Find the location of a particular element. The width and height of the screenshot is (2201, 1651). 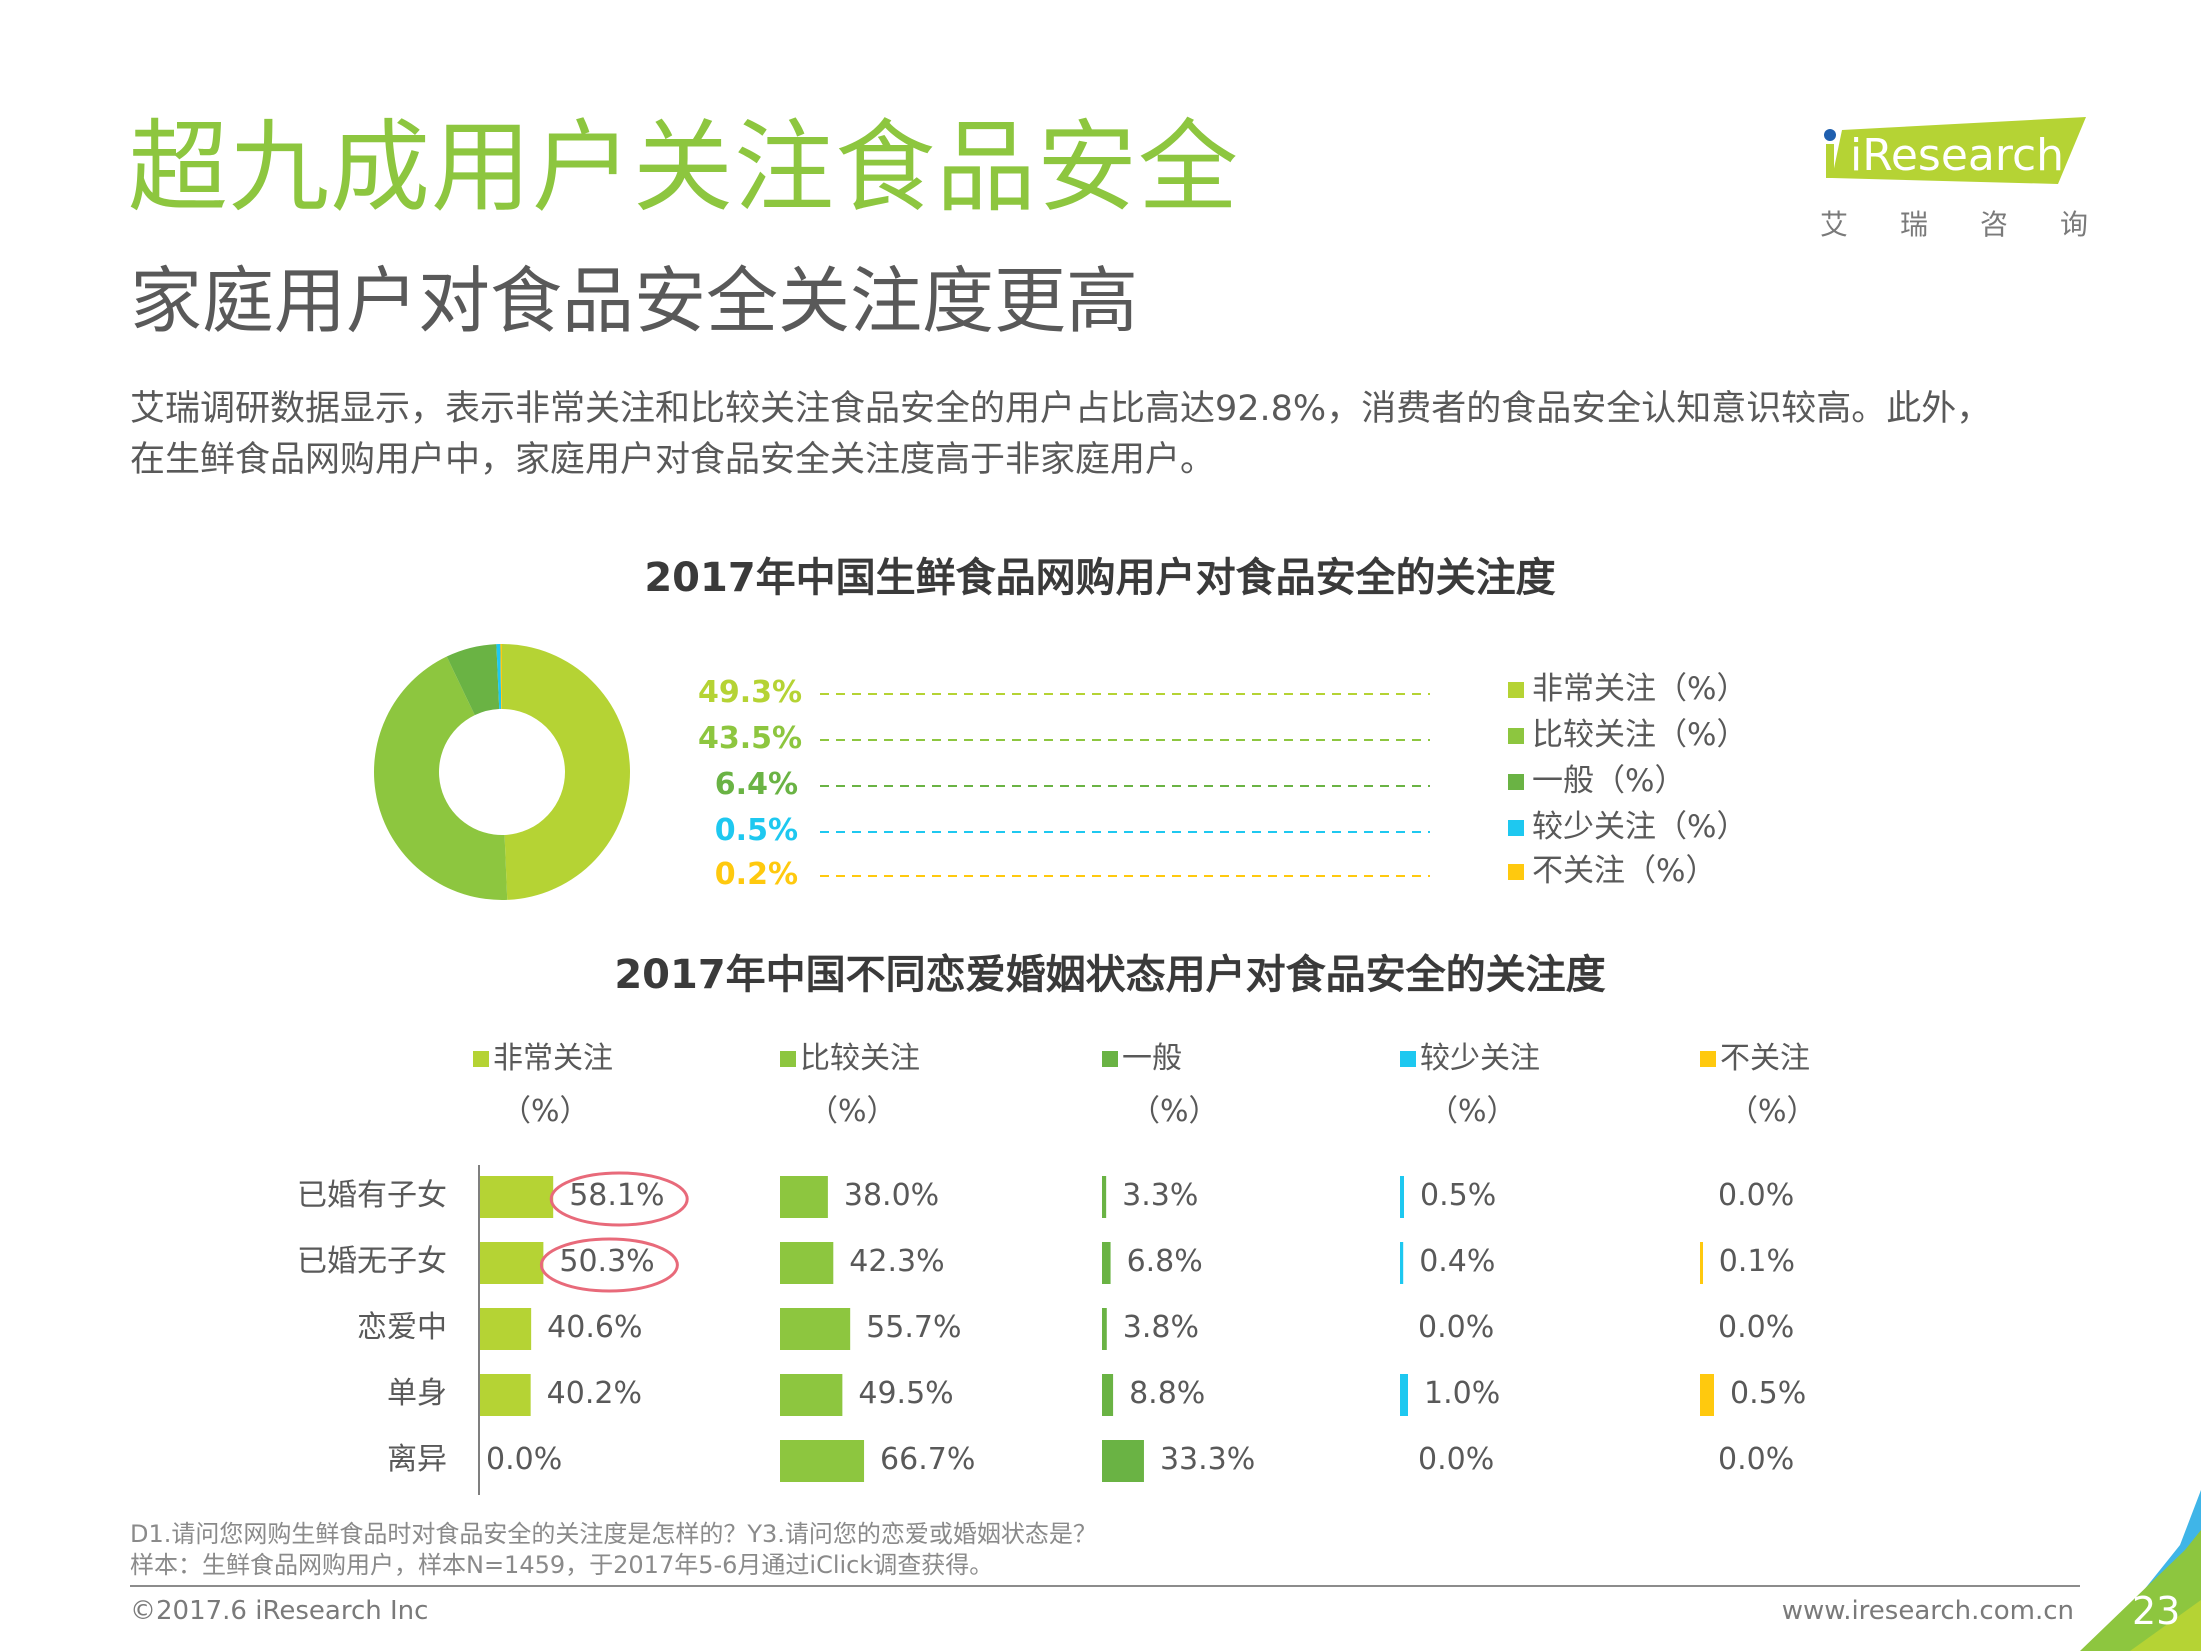

donut-value-label: 6.4% is located at coordinates (756, 784).